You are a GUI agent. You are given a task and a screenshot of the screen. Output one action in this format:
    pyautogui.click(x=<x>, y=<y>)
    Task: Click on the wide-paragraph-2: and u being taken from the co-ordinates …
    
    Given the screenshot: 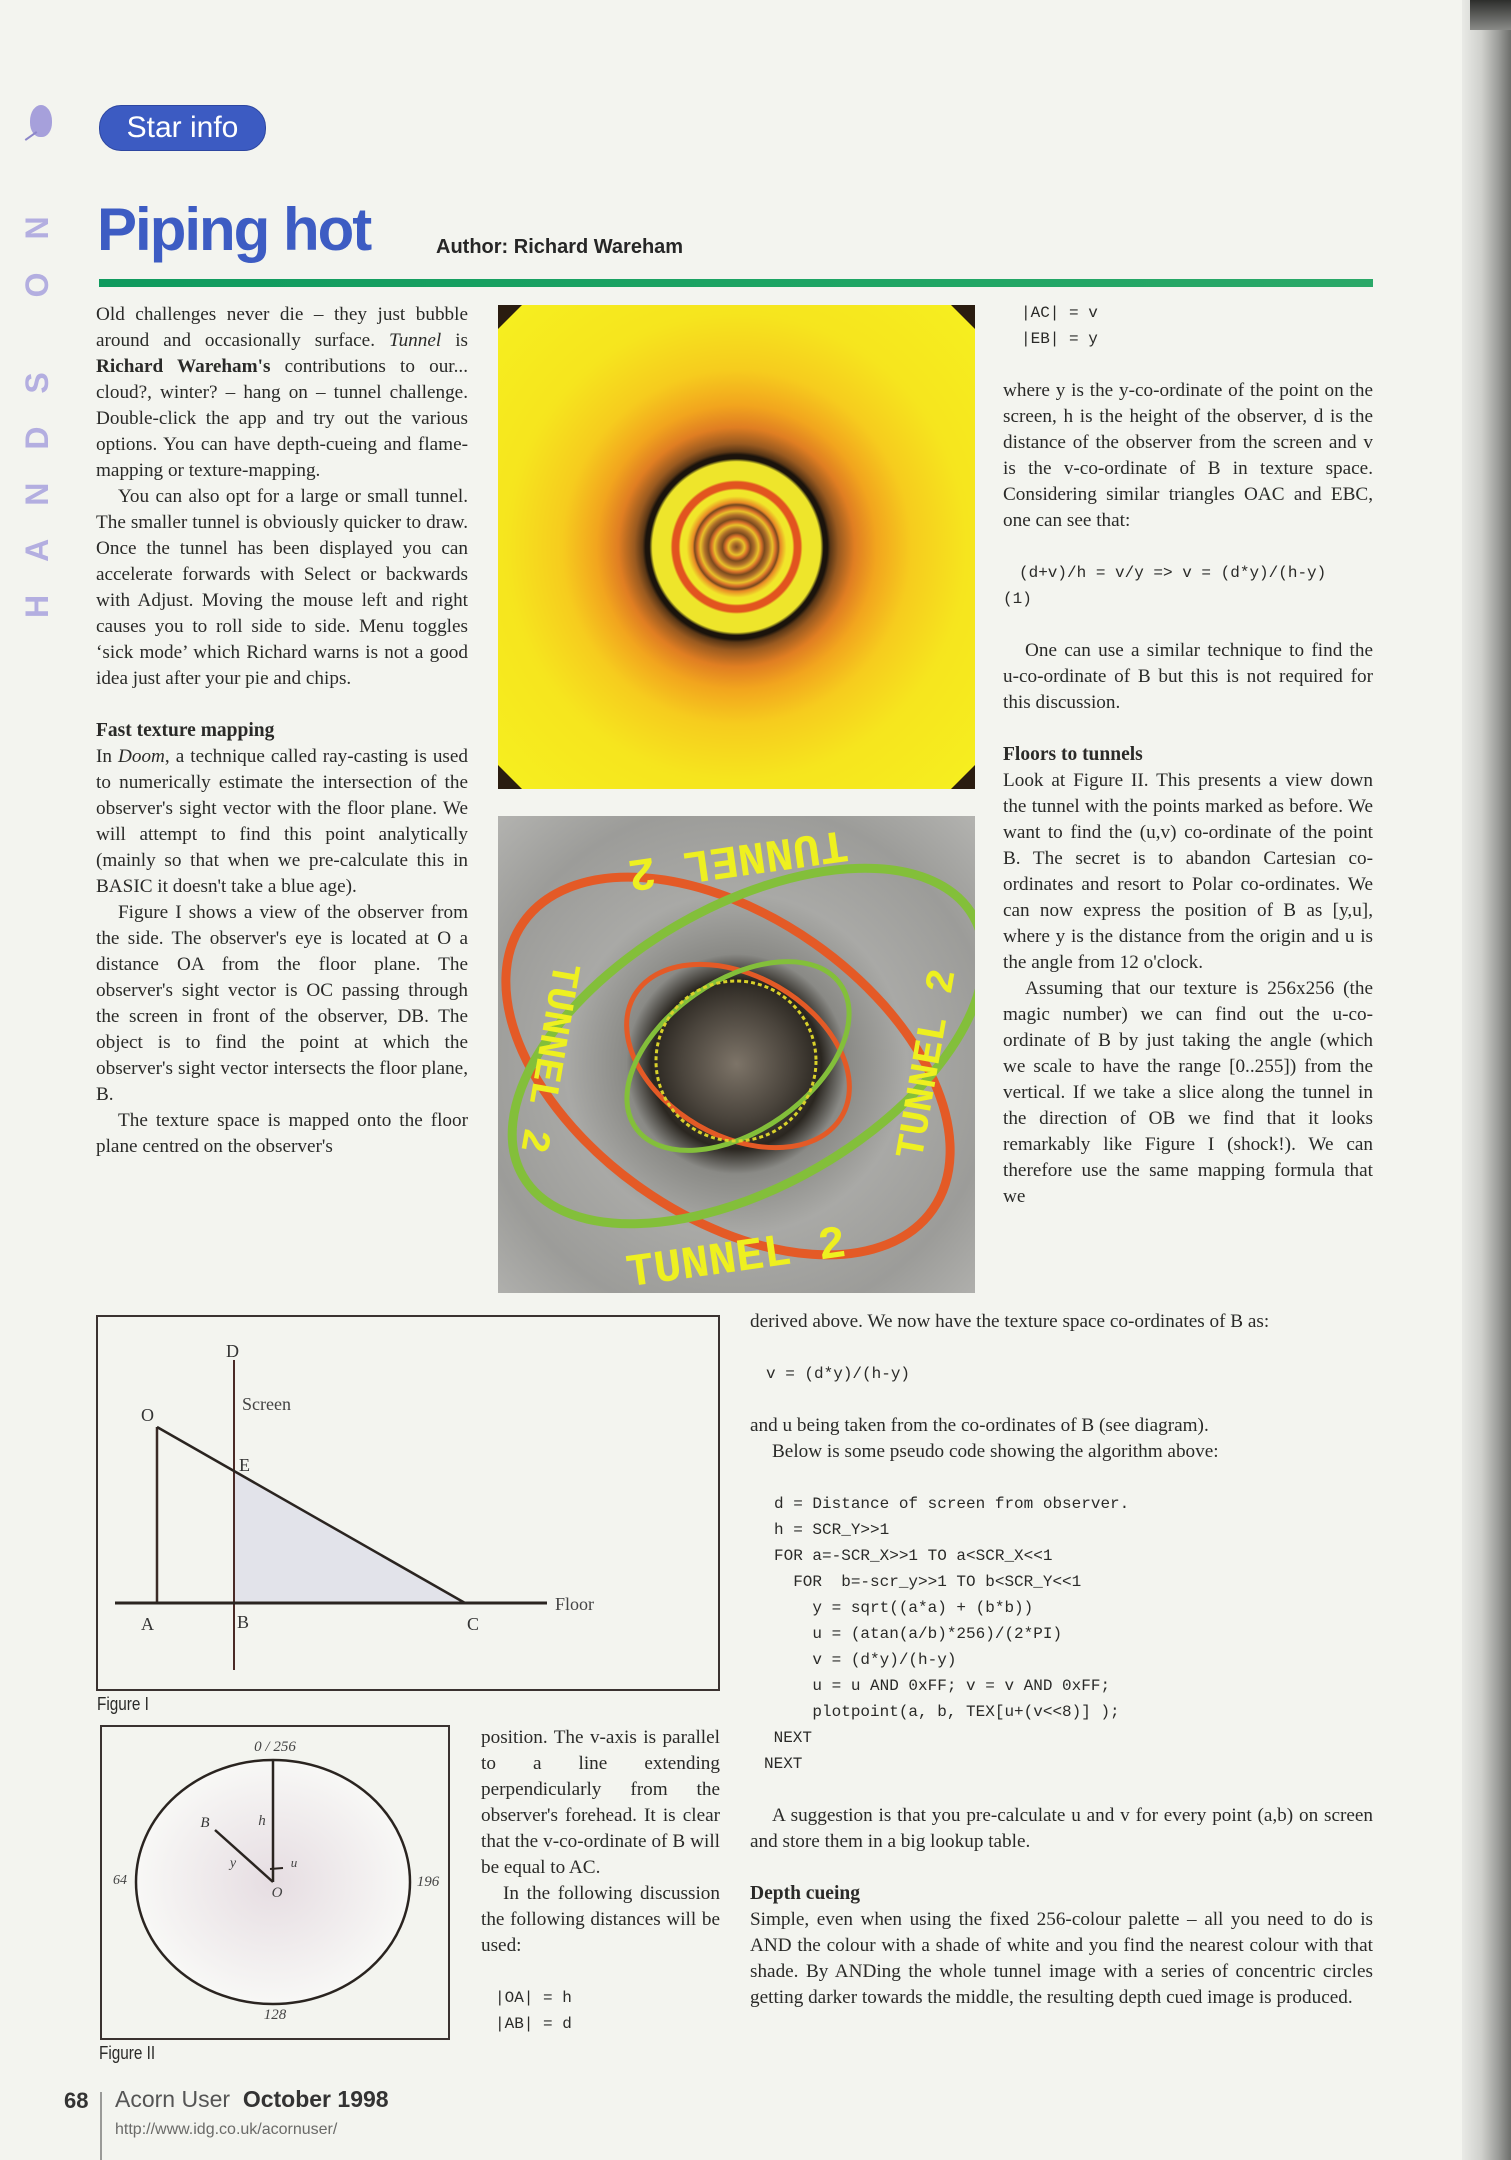 What is the action you would take?
    pyautogui.click(x=979, y=1425)
    